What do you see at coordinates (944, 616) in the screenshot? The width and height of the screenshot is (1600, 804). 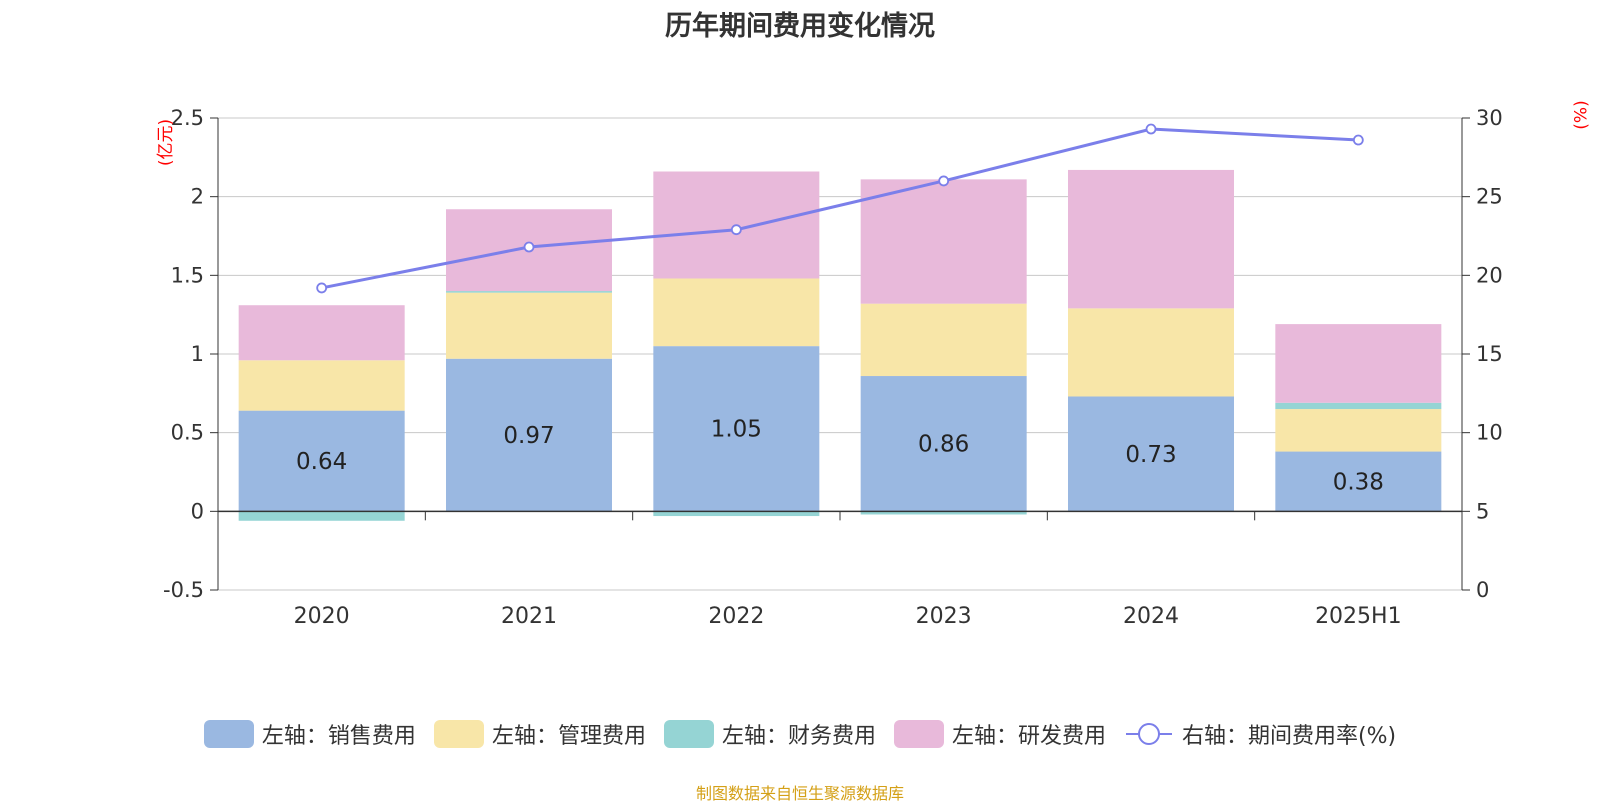 I see `x-tick-label: 2023` at bounding box center [944, 616].